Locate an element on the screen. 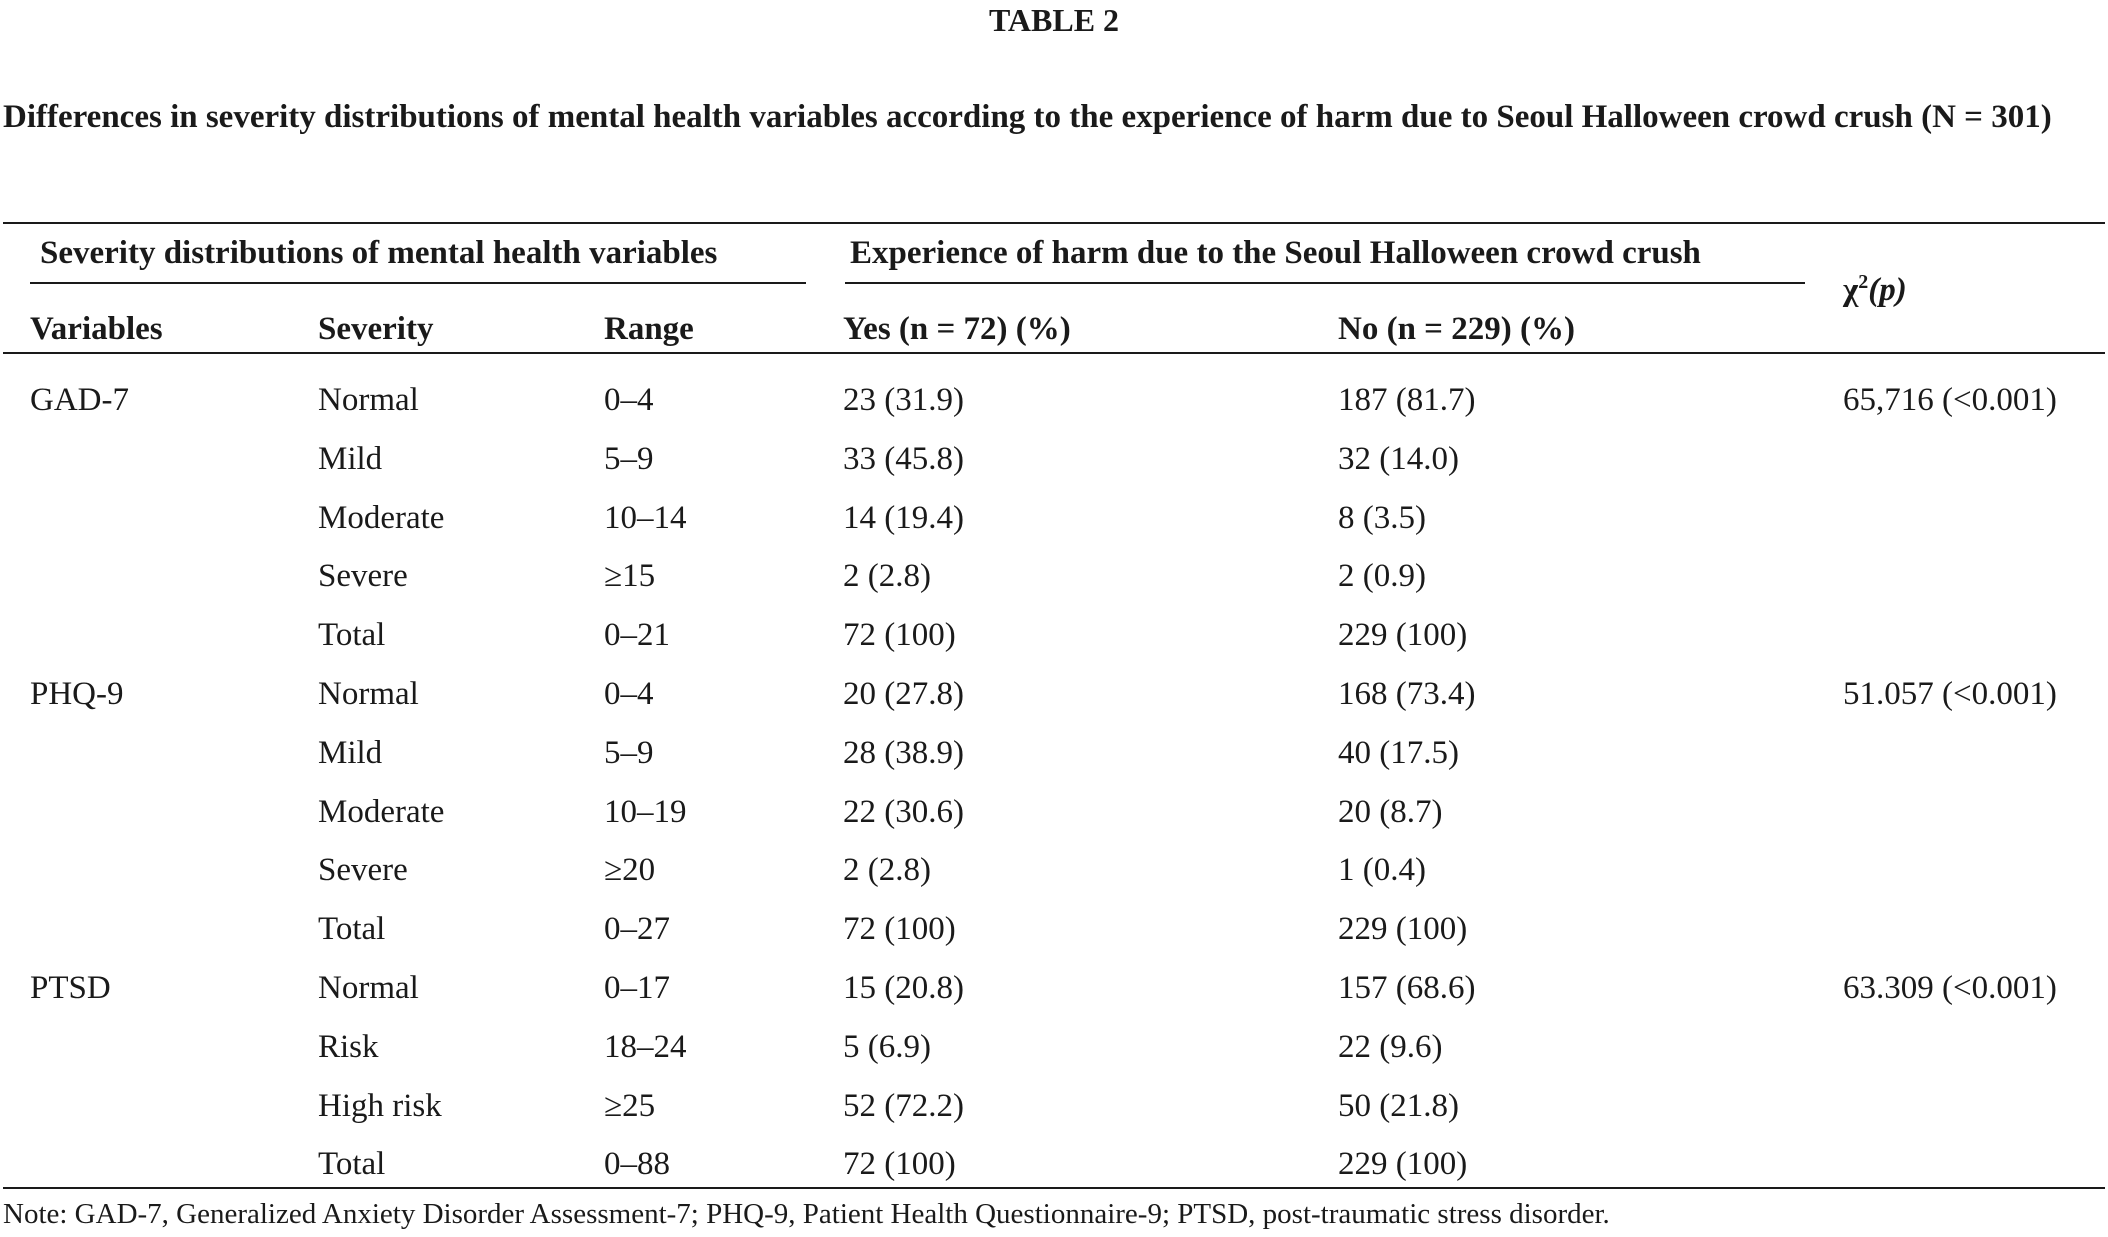 This screenshot has width=2108, height=1237. cell-yes: 52 (72.2) is located at coordinates (903, 1106).